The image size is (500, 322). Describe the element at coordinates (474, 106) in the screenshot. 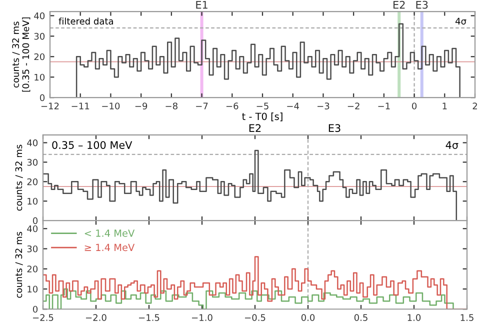

I see `x-tick-label: 2` at that location.